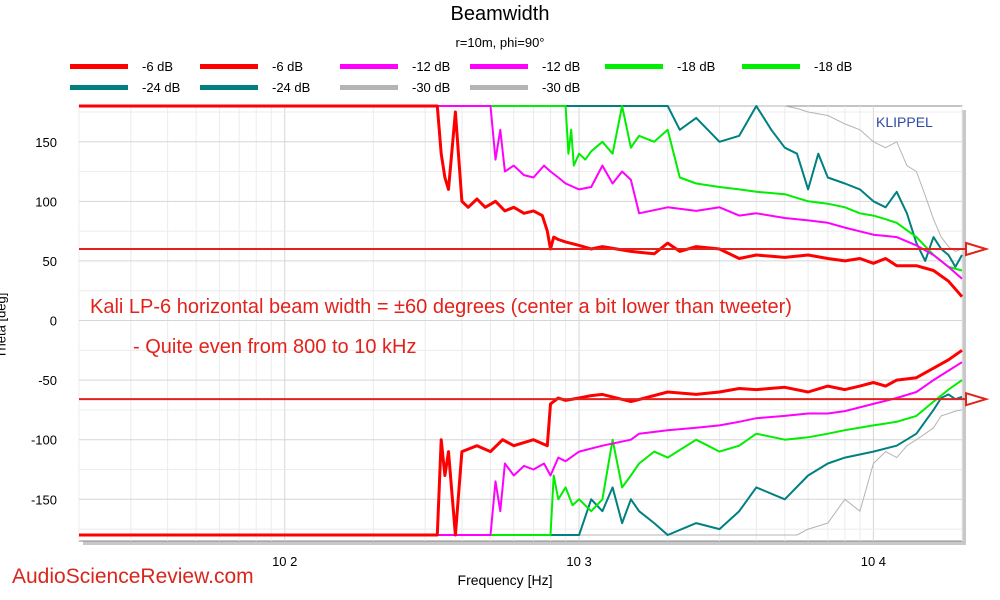  What do you see at coordinates (904, 122) in the screenshot?
I see `klippel-watermark: KLIPPEL` at bounding box center [904, 122].